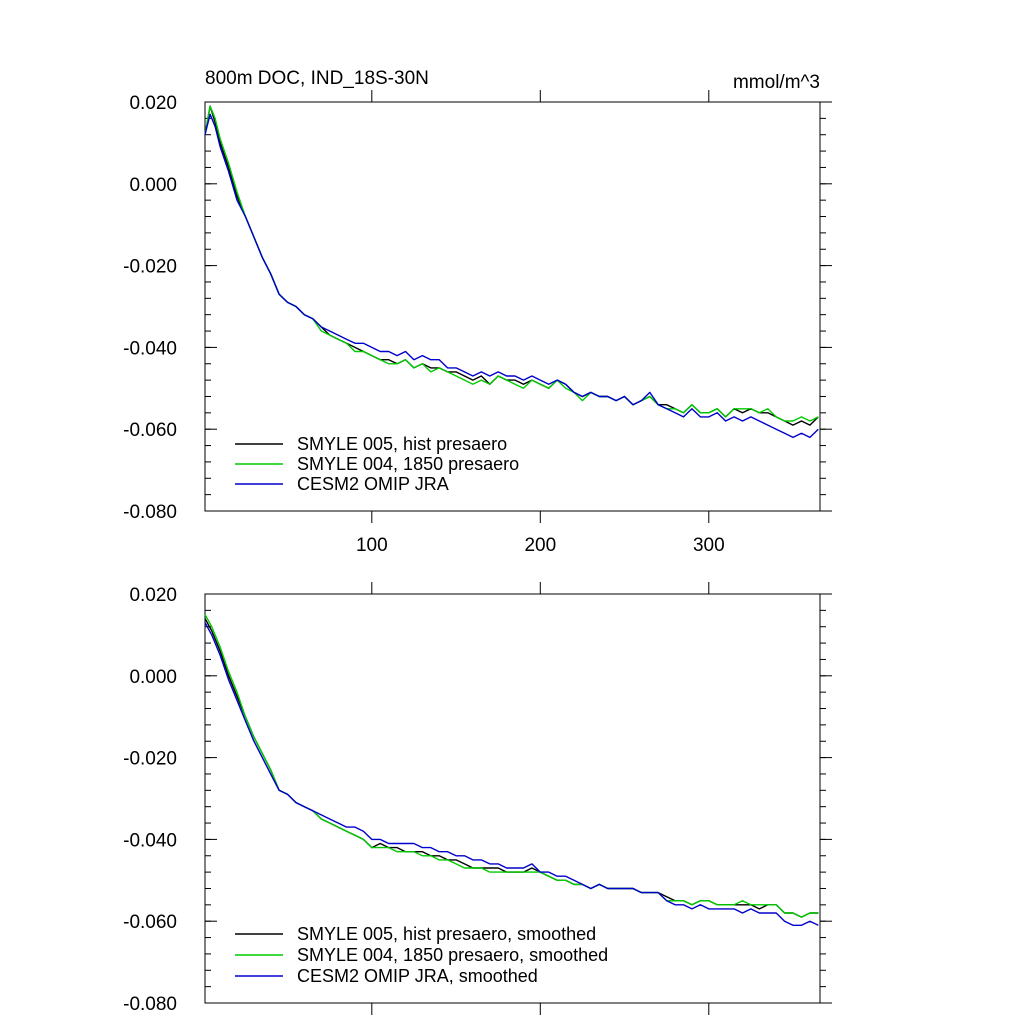 The image size is (1024, 1024). Describe the element at coordinates (709, 545) in the screenshot. I see `x-tick-label: 300` at that location.